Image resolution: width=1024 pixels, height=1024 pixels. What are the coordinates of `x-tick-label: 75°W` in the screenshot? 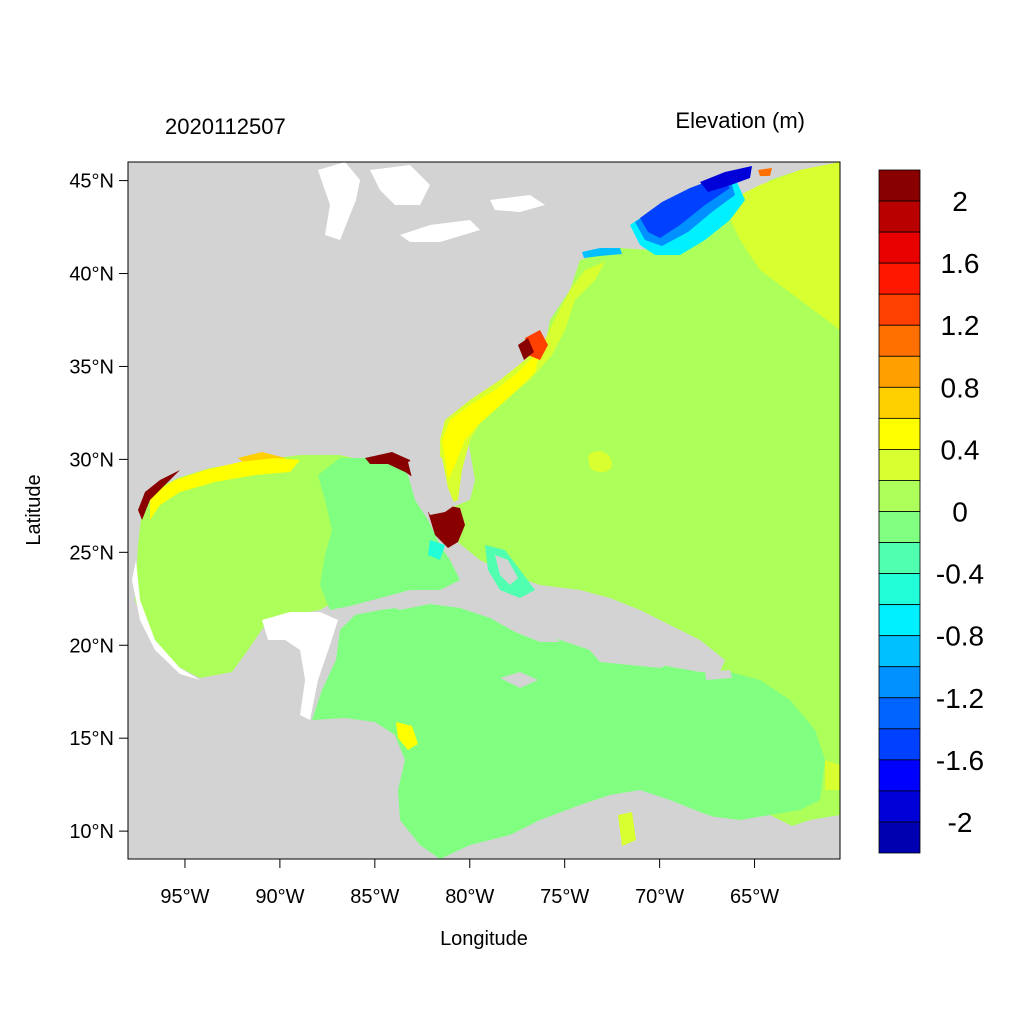 It's located at (564, 897).